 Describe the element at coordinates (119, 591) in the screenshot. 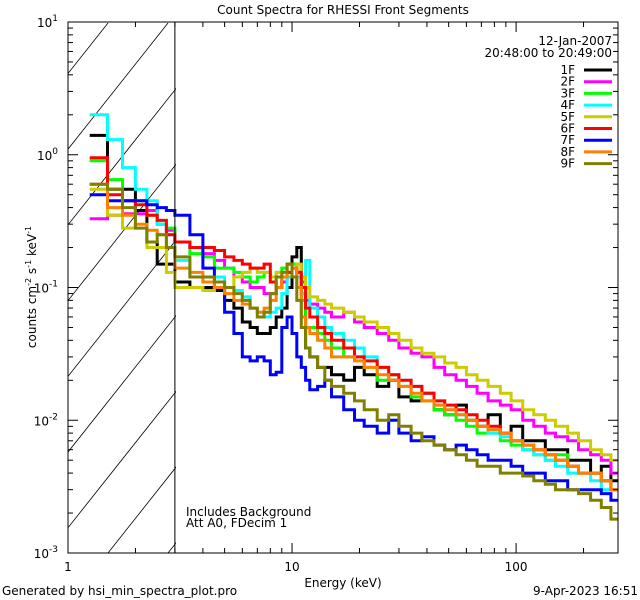

I see `footer-generator: Generated by hsi_min_spectra_plot.pro` at that location.